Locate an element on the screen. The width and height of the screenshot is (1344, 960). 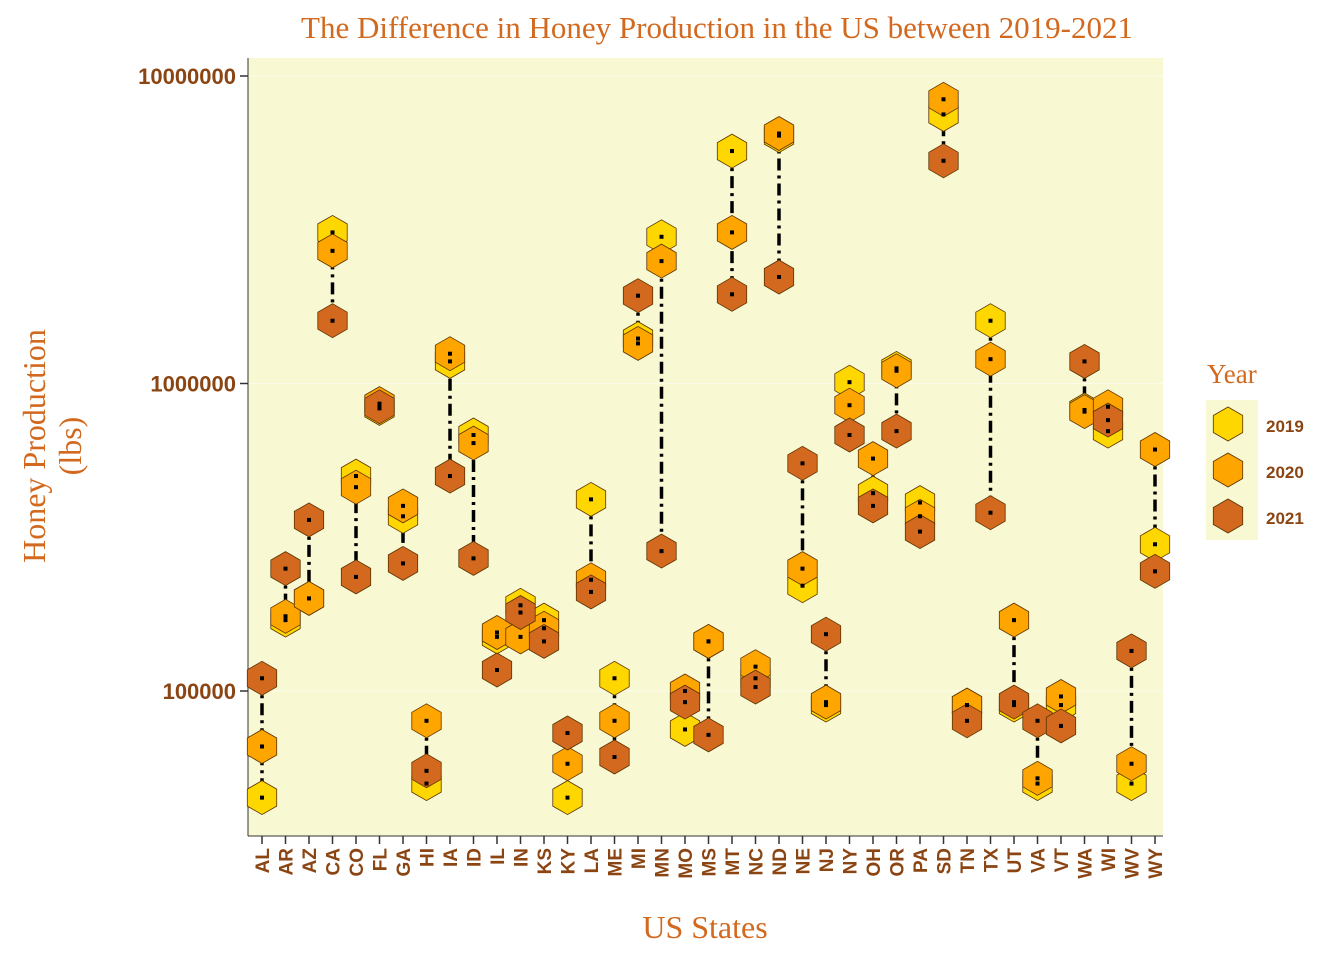
point-center-2019-SD is located at coordinates (943, 114).